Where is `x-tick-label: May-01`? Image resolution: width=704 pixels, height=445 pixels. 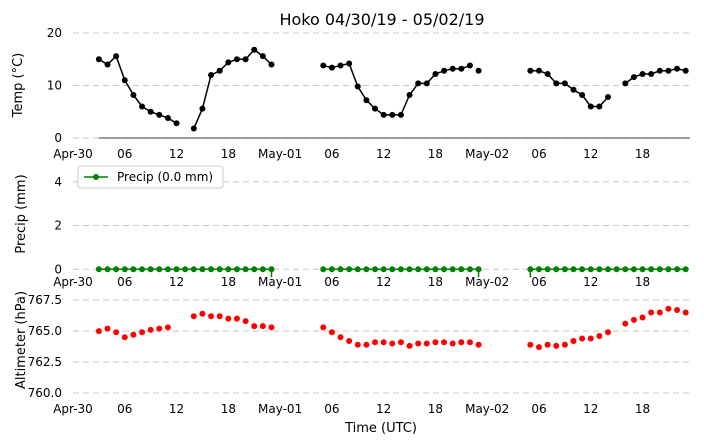
x-tick-label: May-01 is located at coordinates (280, 154).